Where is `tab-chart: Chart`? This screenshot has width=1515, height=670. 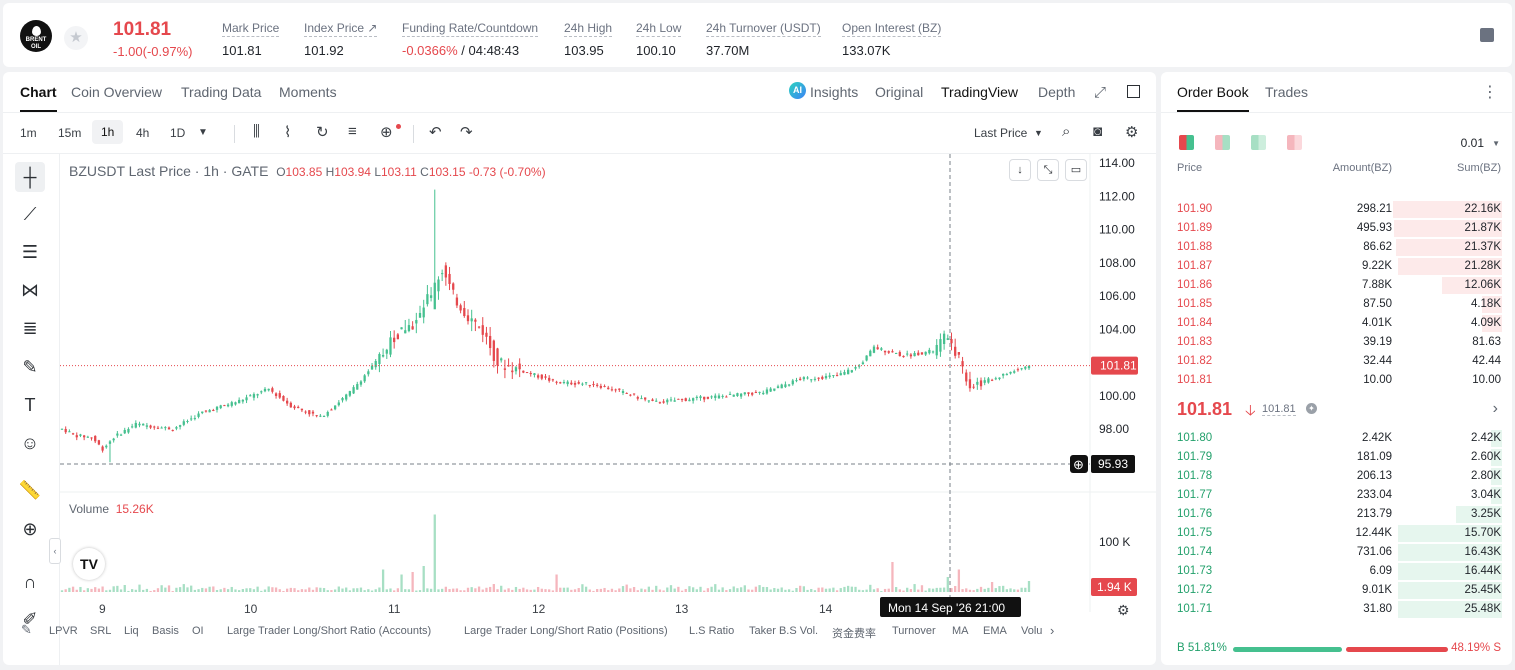
tab-chart: Chart is located at coordinates (38, 98).